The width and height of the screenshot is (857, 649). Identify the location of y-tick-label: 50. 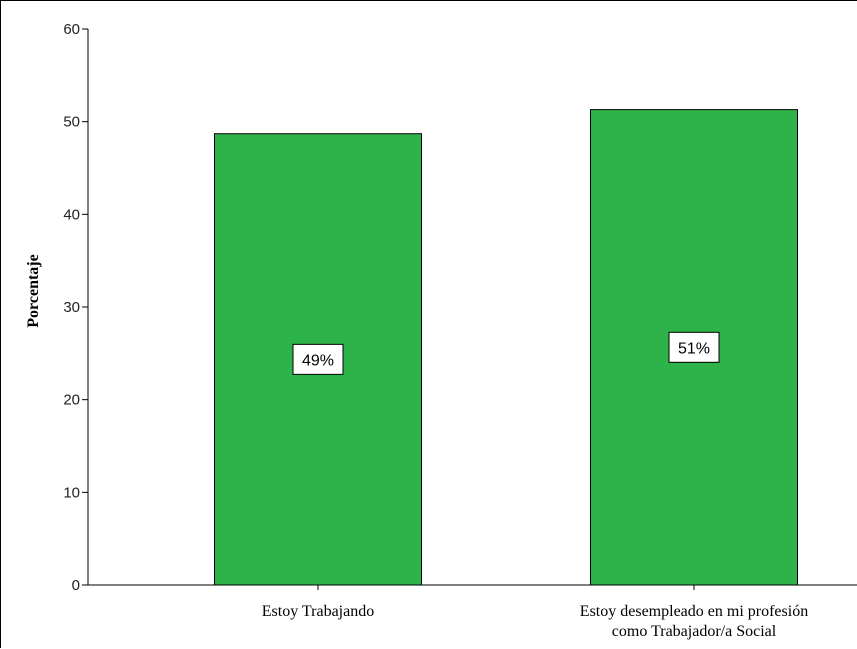
(71, 122).